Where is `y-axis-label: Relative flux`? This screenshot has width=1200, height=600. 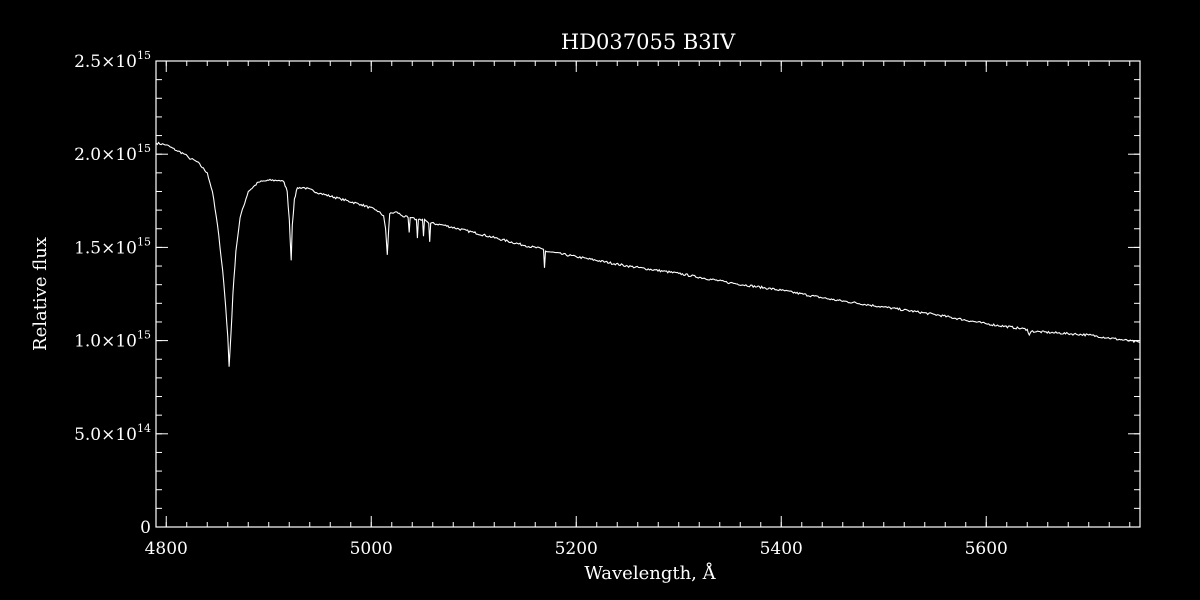
y-axis-label: Relative flux is located at coordinates (40, 294).